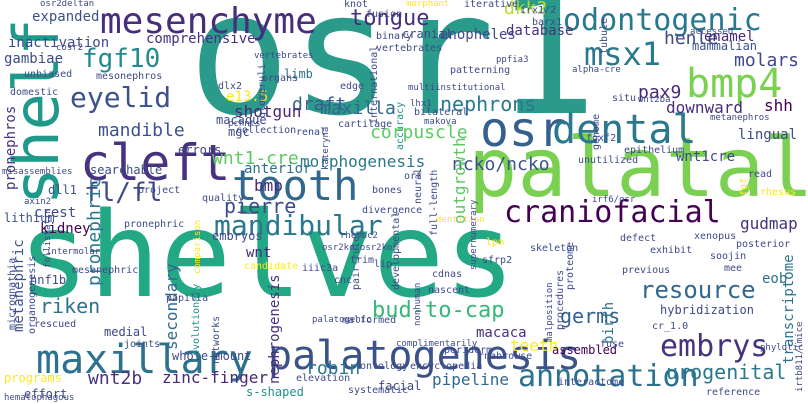 The height and width of the screenshot is (404, 808). What do you see at coordinates (501, 164) in the screenshot?
I see `word-ncko/ncko: ncko/ncko` at bounding box center [501, 164].